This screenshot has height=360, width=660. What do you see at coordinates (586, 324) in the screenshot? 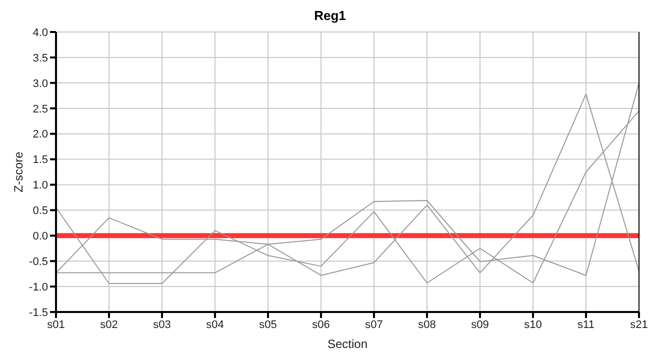
I see `x-tick-label: s11` at bounding box center [586, 324].